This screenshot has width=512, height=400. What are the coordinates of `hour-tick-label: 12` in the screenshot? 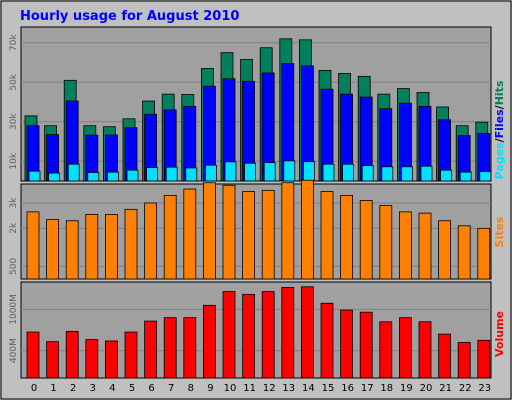 It's located at (269, 388).